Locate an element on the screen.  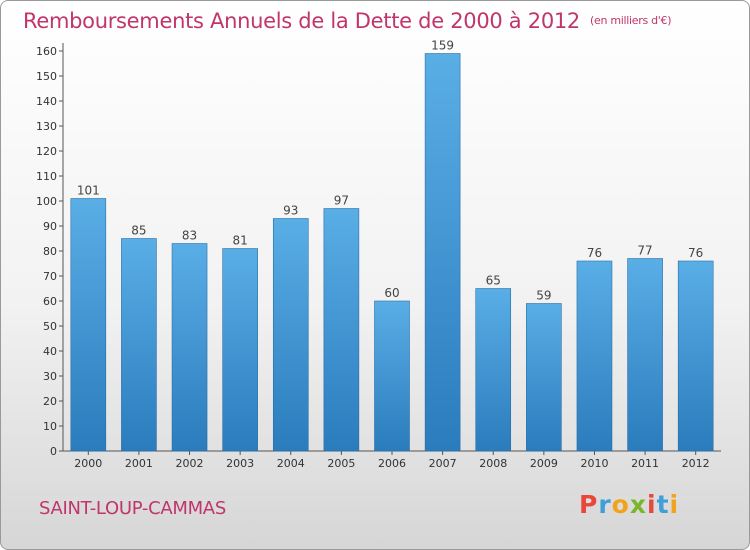
y-tick-label: 150 is located at coordinates (46, 76).